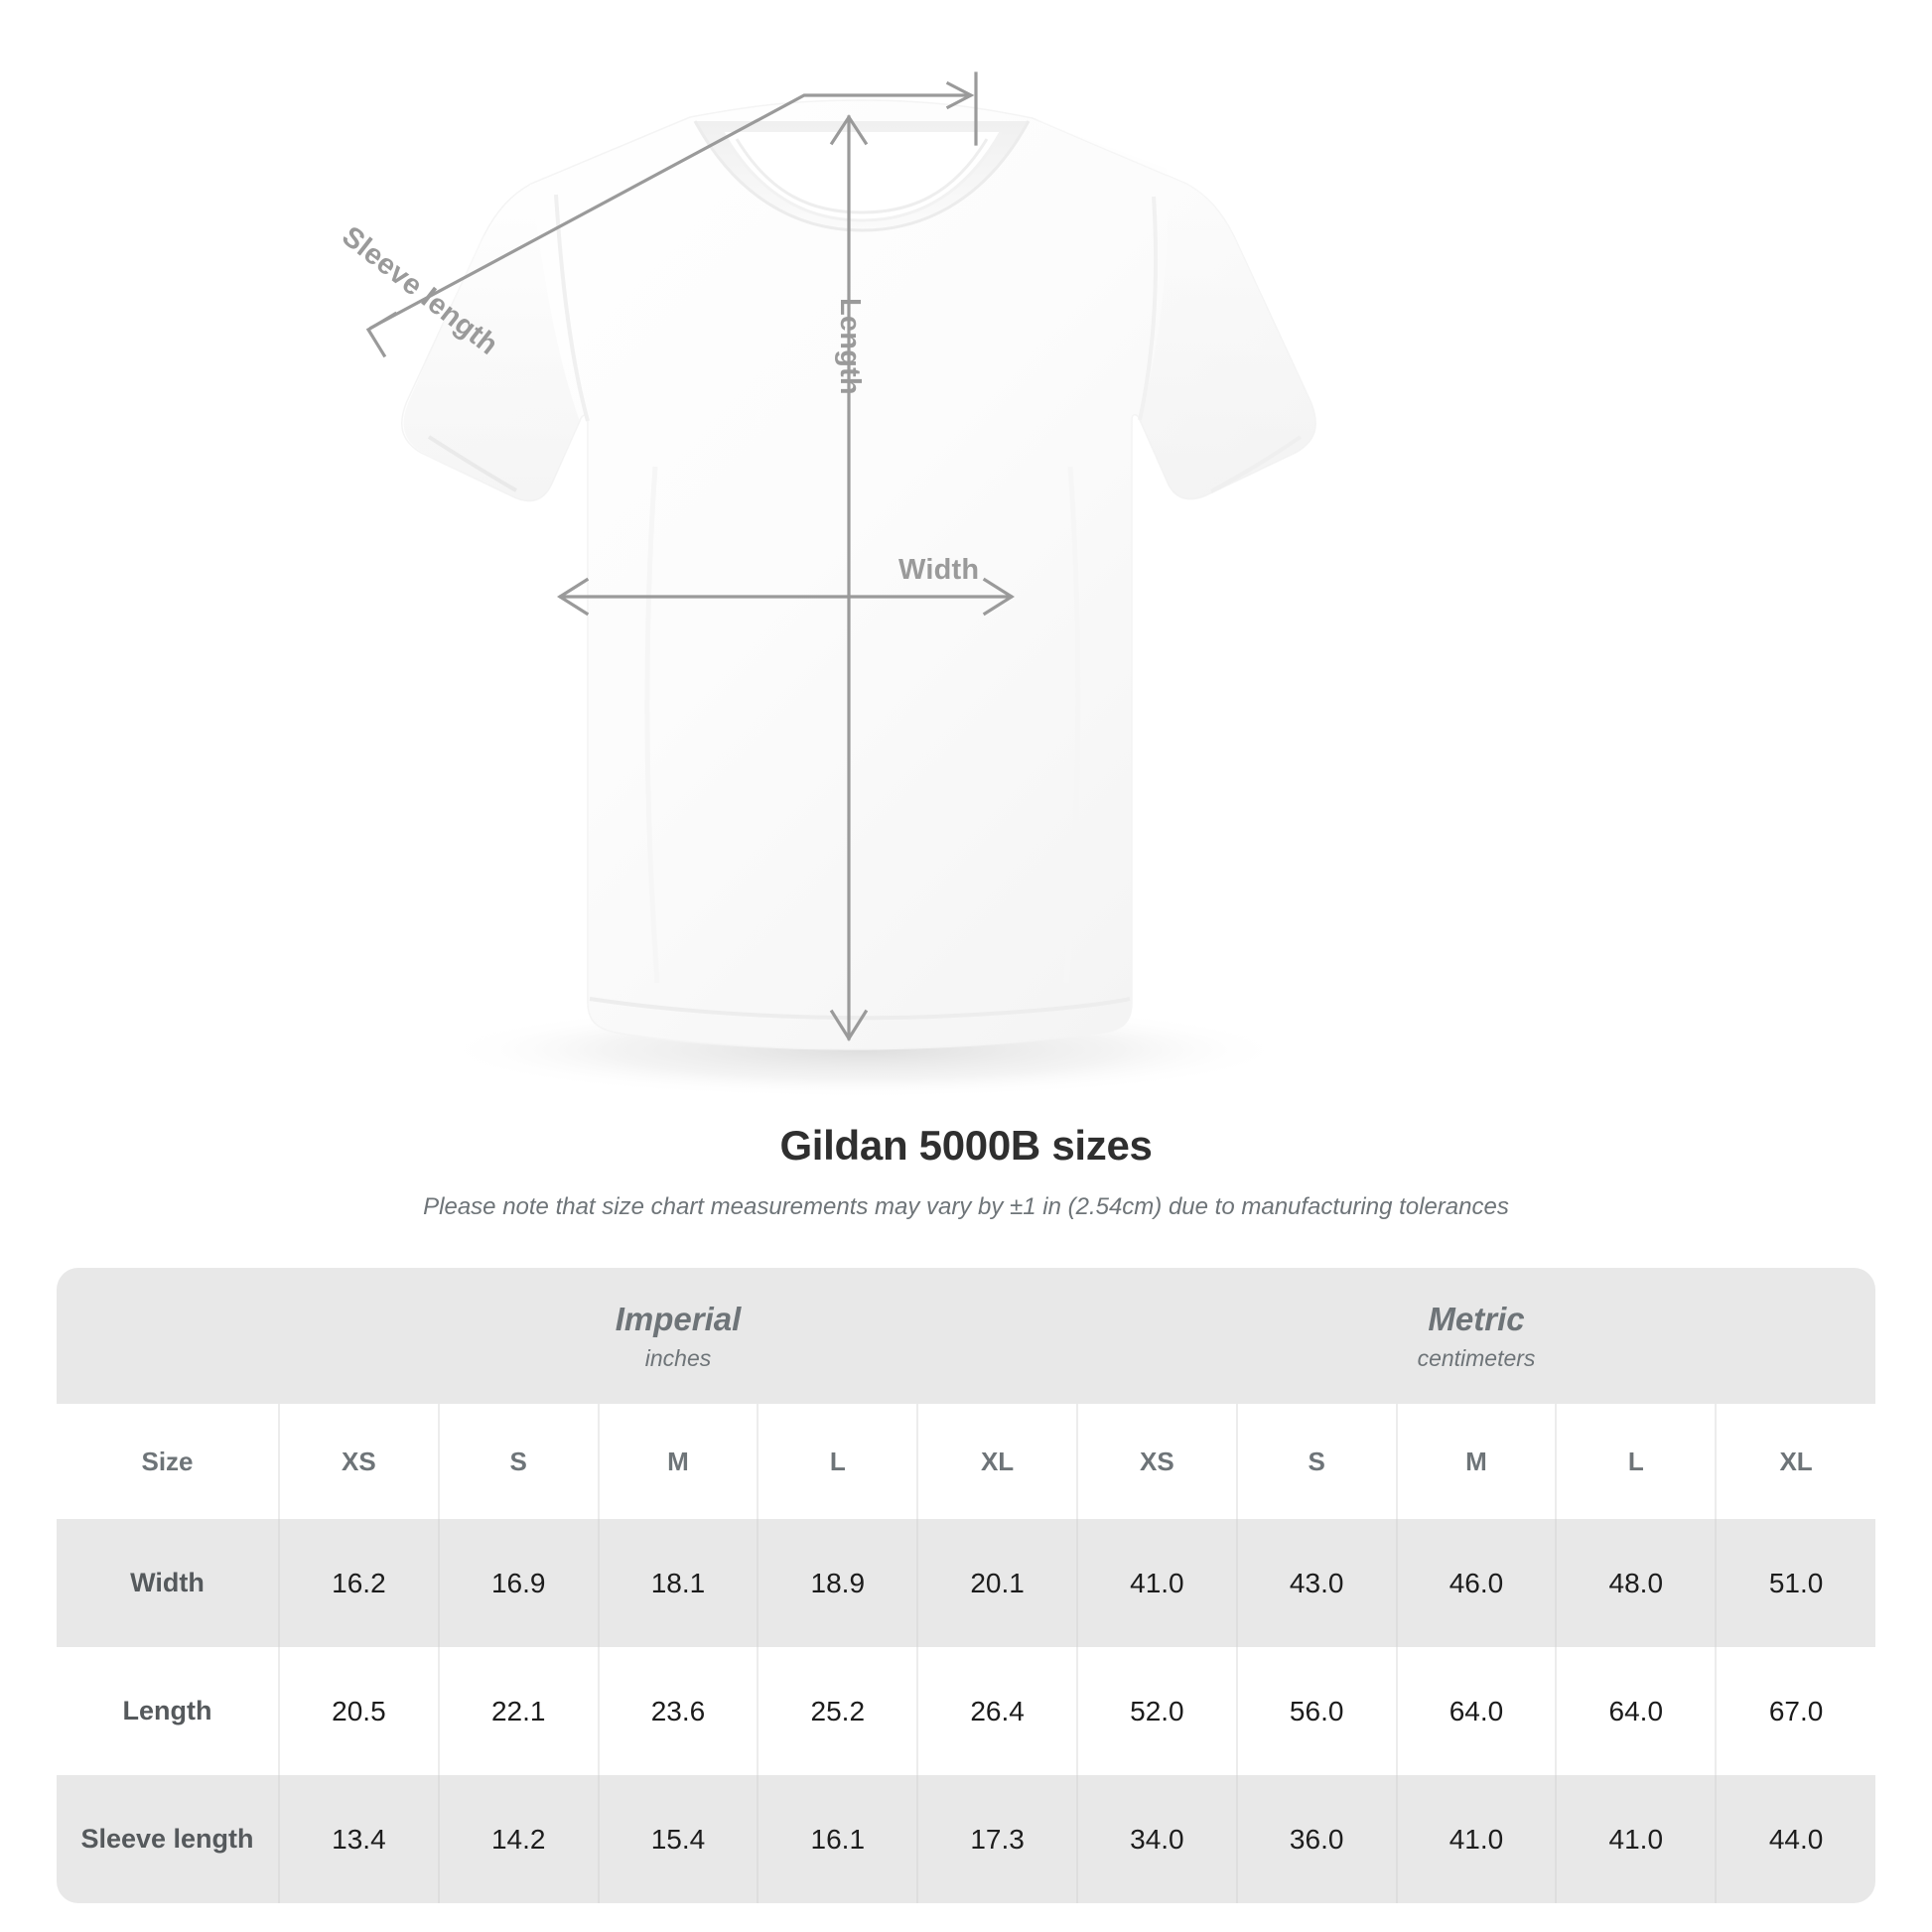 The image size is (1932, 1932). I want to click on cell-width-metric-xl: 51.0, so click(1796, 1583).